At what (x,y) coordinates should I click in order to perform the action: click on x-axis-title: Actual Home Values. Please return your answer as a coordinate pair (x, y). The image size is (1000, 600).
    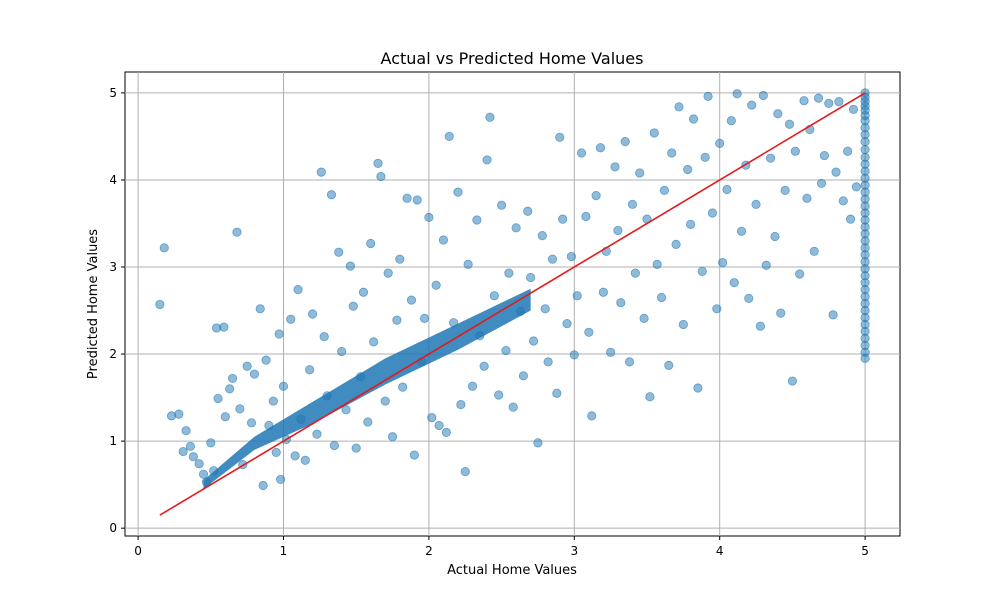
    Looking at the image, I should click on (512, 570).